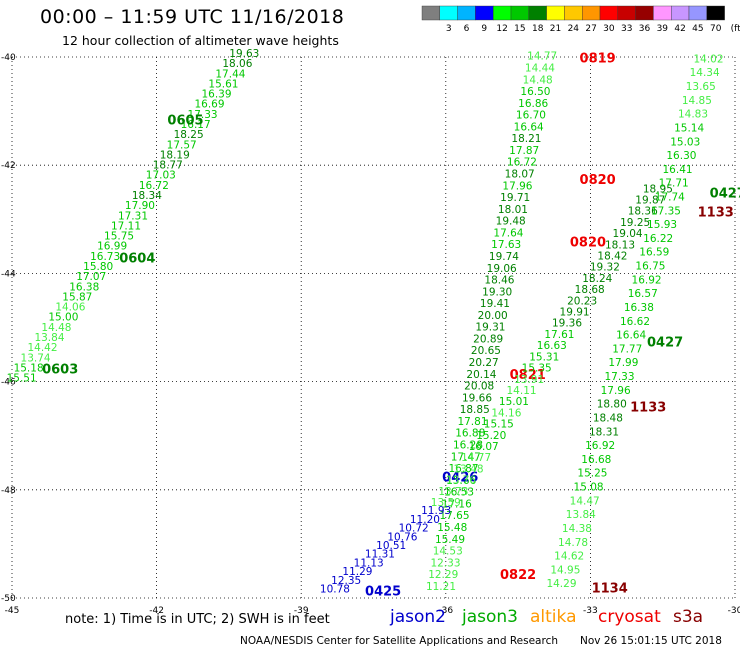  Describe the element at coordinates (678, 170) in the screenshot. I see `data-label: 16.41` at that location.